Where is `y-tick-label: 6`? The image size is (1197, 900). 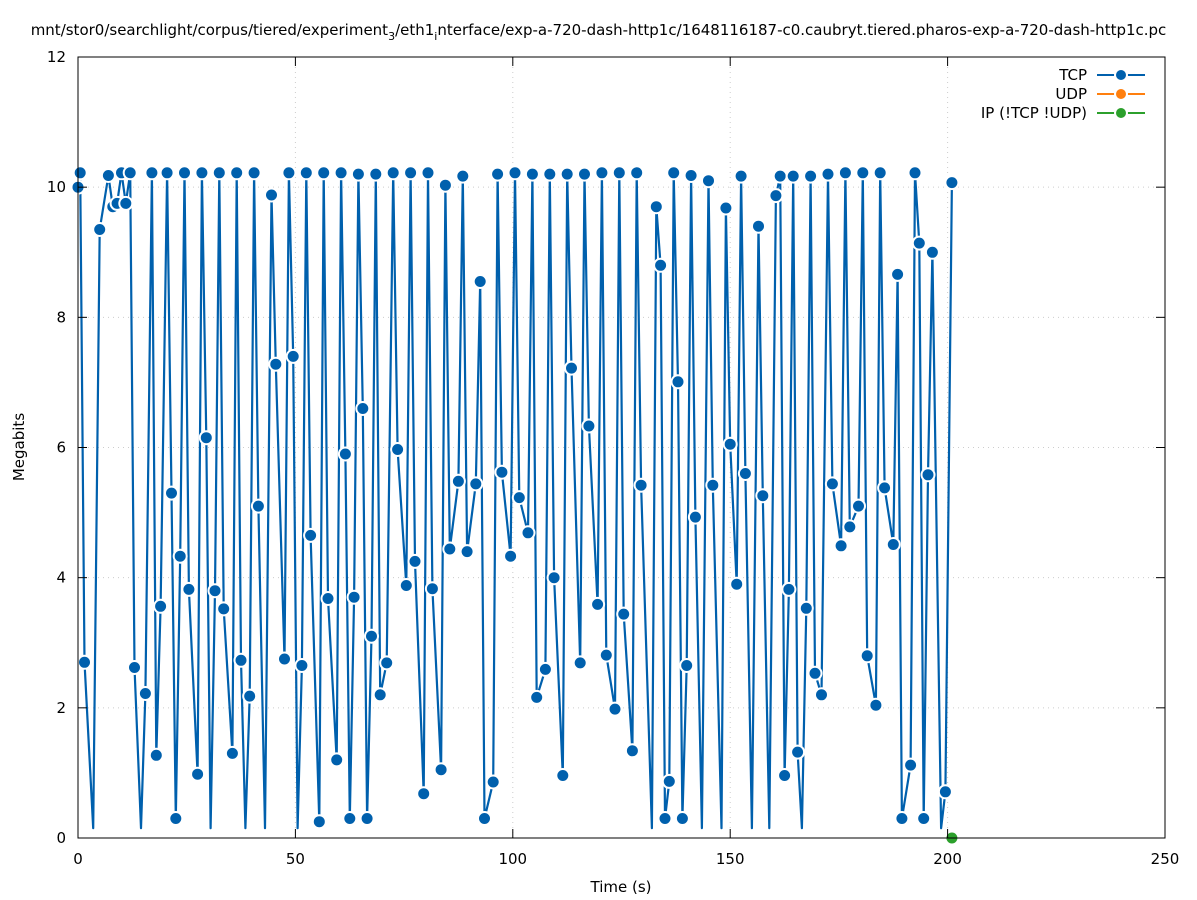
y-tick-label: 6 is located at coordinates (61, 448).